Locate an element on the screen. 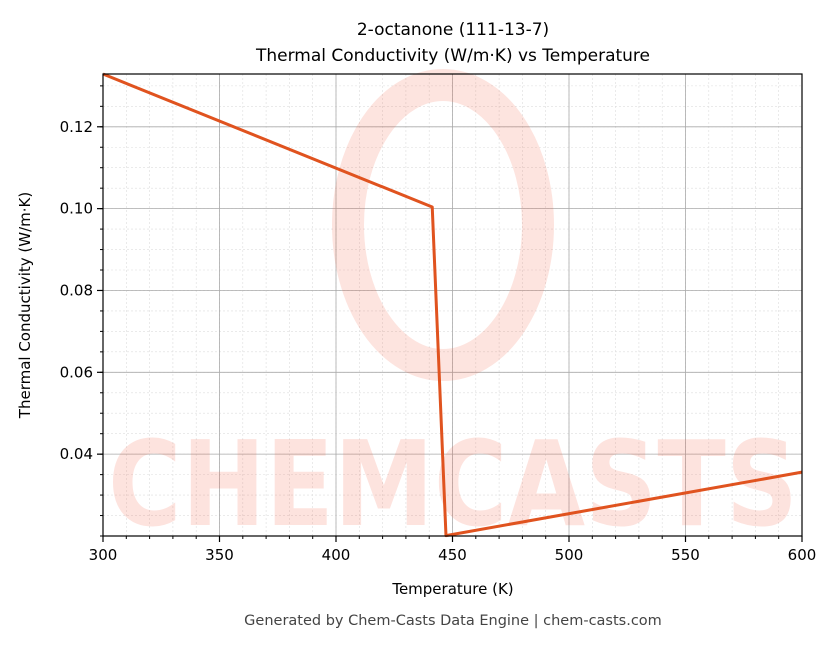 This screenshot has width=836, height=648. y-tick-labels: 0.04 0.06 0.08 0.10 0.12 is located at coordinates (76, 290).